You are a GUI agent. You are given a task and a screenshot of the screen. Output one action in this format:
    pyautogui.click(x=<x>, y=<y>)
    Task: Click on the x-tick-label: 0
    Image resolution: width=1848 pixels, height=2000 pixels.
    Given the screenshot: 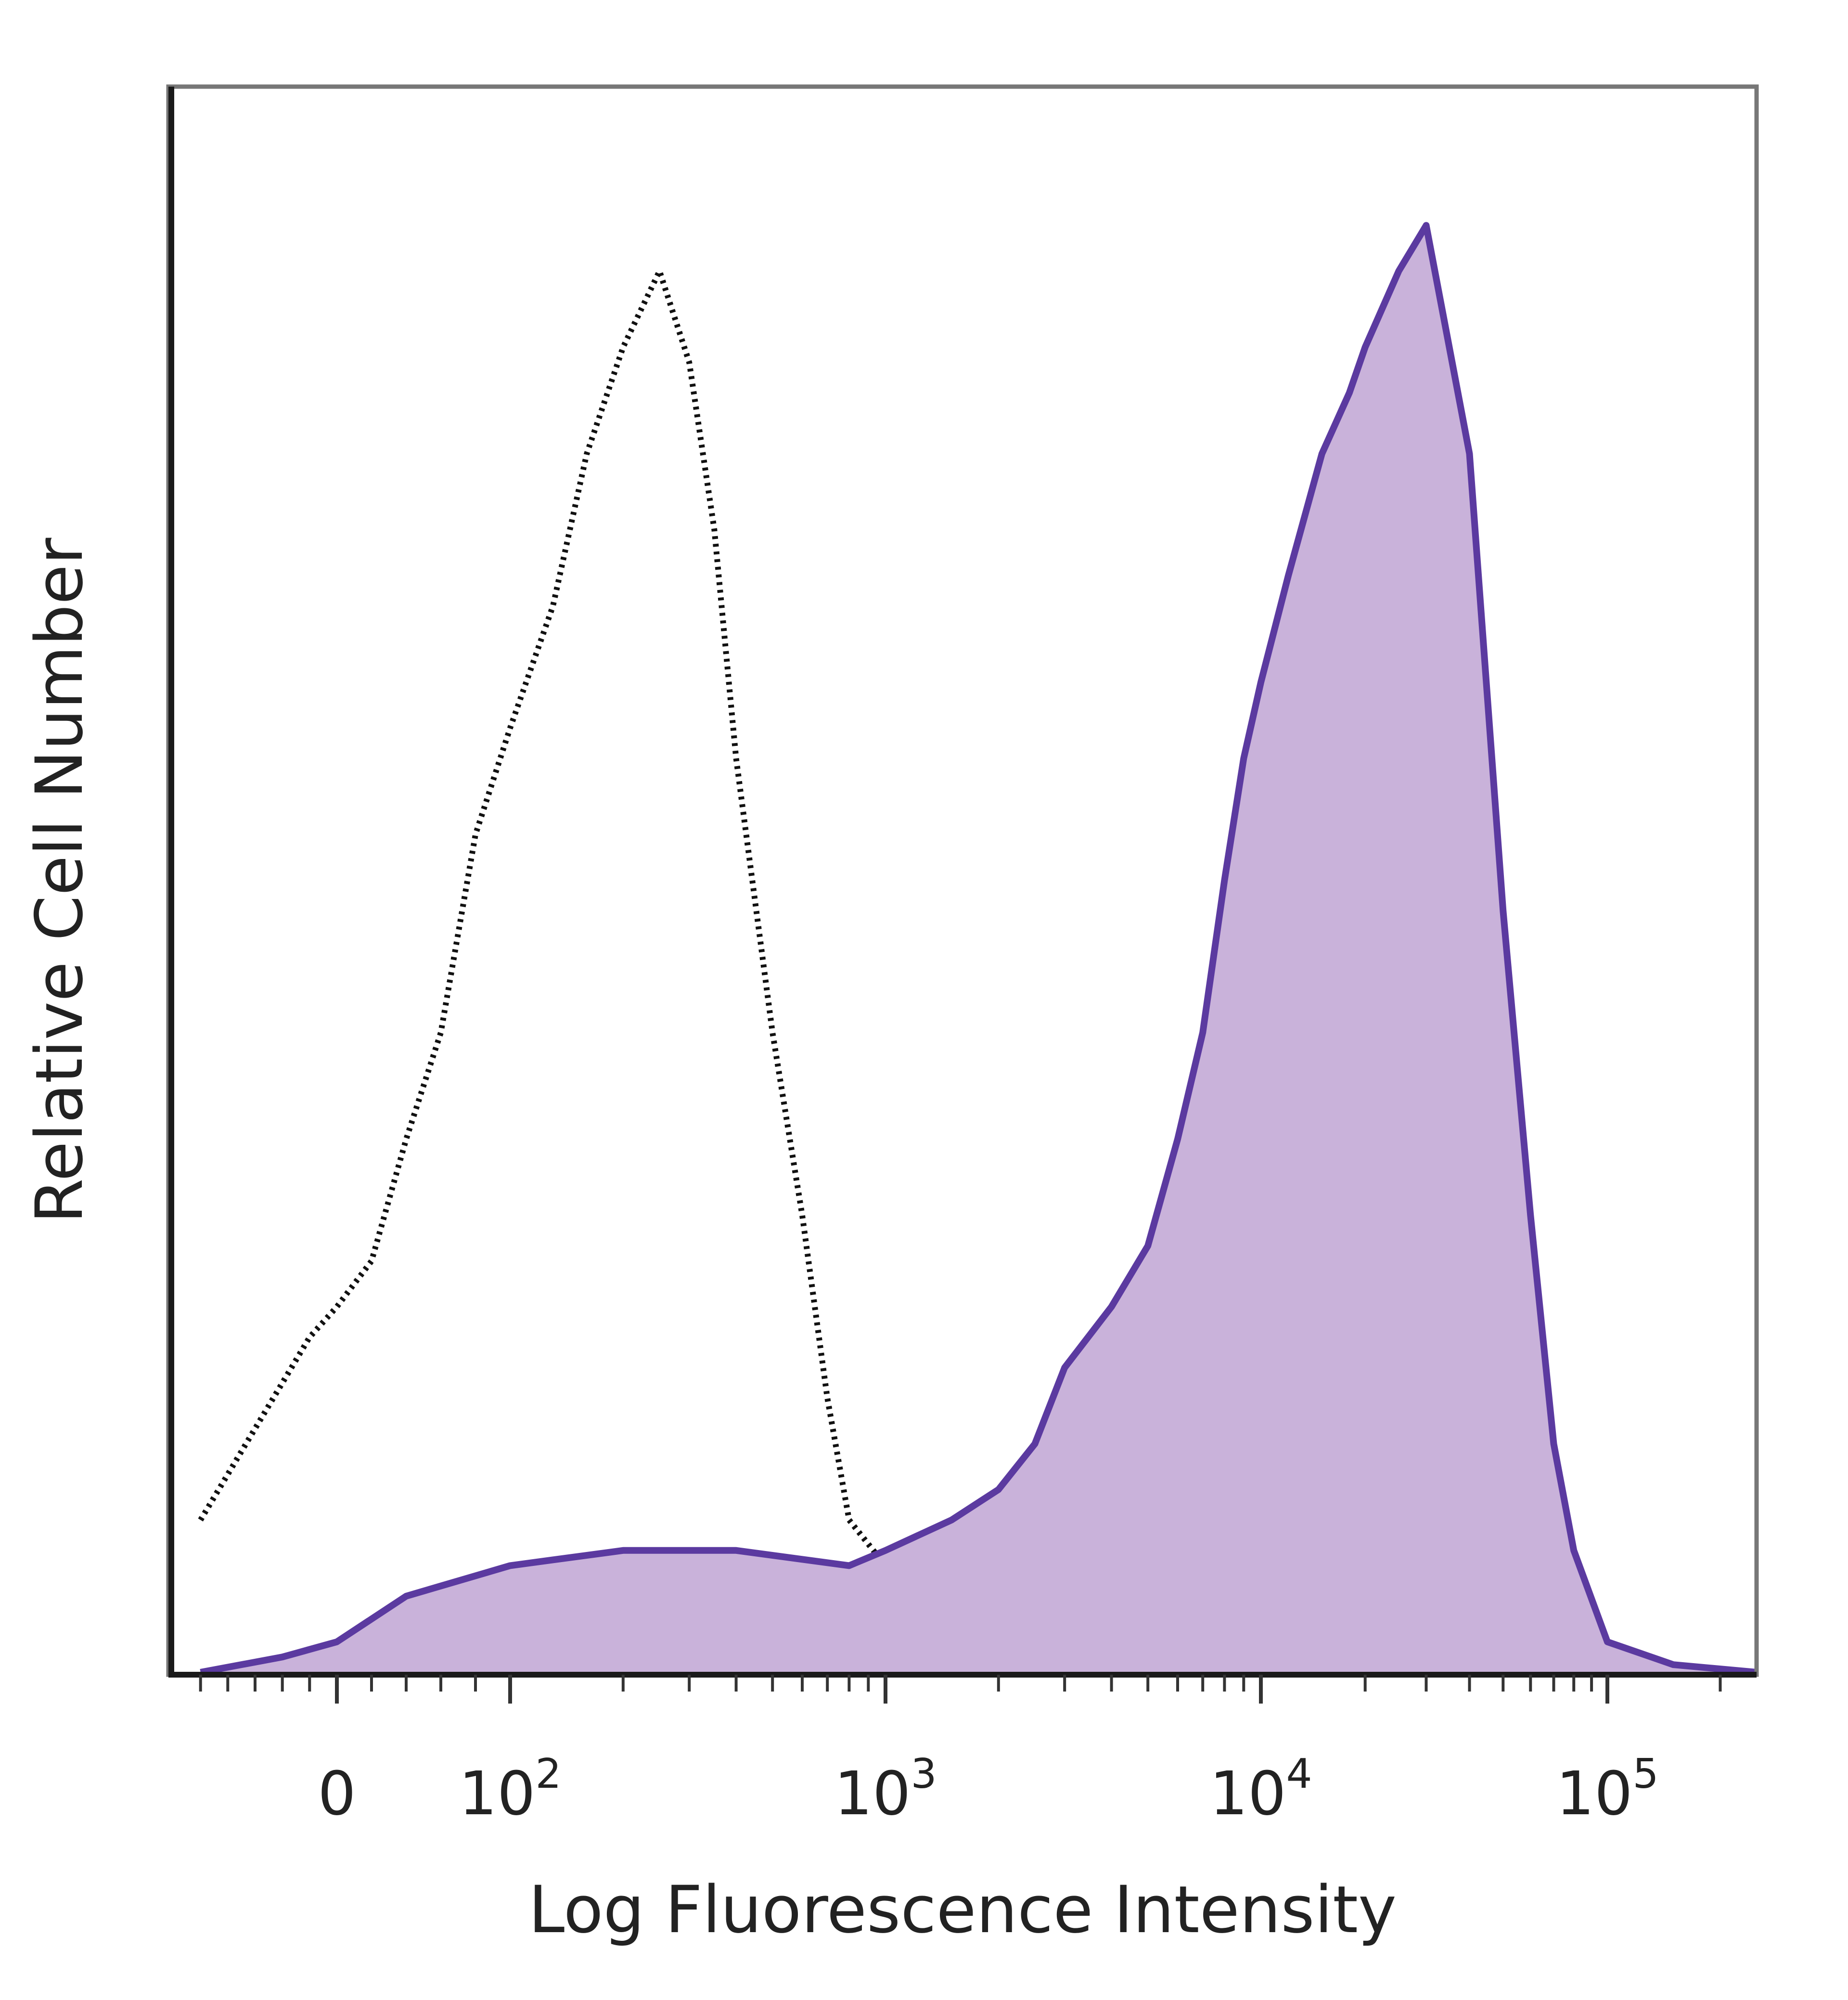 What is the action you would take?
    pyautogui.click(x=337, y=1794)
    